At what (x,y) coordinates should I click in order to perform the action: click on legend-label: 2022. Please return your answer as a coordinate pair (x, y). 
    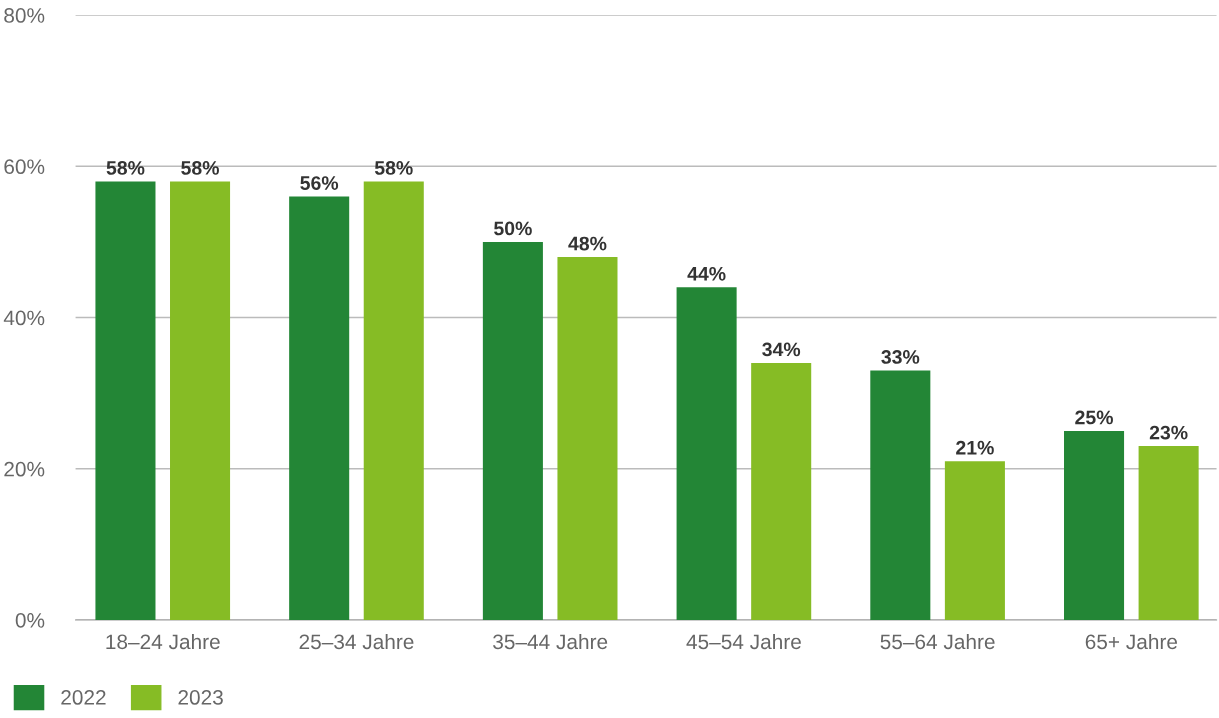
    Looking at the image, I should click on (83, 697).